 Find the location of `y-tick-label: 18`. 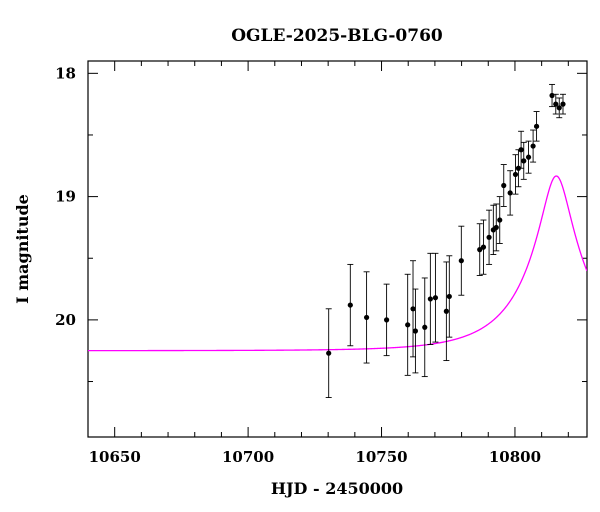

y-tick-label: 18 is located at coordinates (65, 73).